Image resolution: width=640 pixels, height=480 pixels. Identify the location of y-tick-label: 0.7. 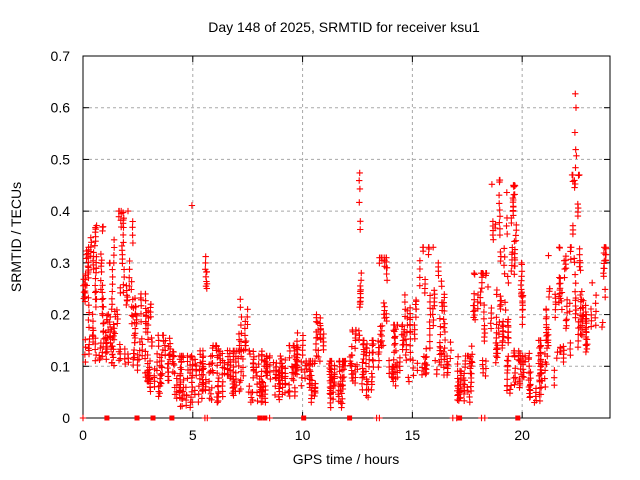
(61, 56).